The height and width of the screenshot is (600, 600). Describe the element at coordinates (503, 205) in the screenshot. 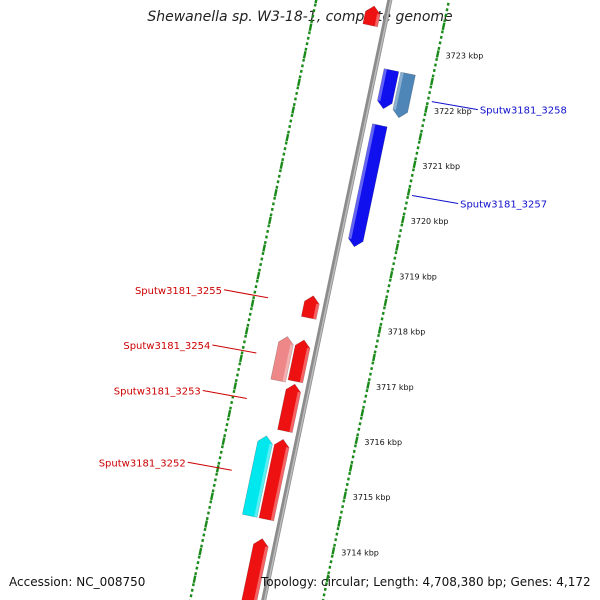

I see `gene-label: Sputw3181_3257` at that location.